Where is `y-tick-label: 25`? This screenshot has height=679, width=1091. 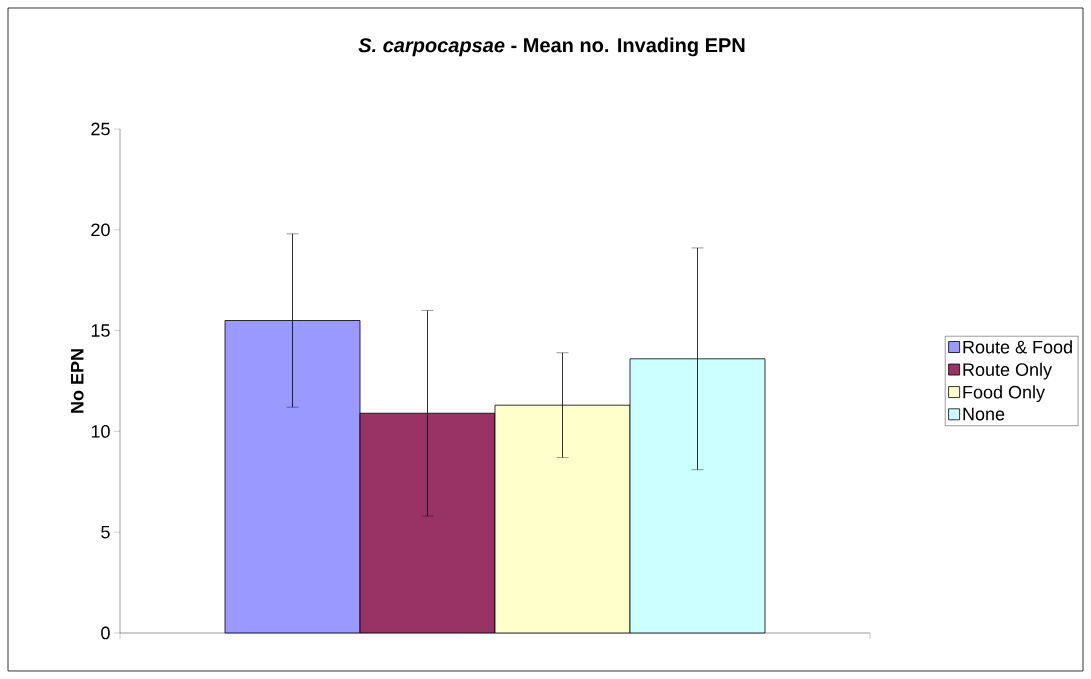 y-tick-label: 25 is located at coordinates (100, 129).